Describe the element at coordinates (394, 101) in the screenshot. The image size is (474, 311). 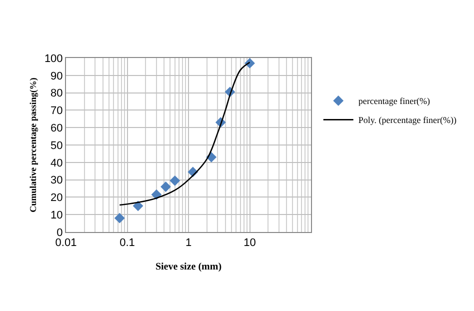
I see `legend-label: percentage finer(%)` at that location.